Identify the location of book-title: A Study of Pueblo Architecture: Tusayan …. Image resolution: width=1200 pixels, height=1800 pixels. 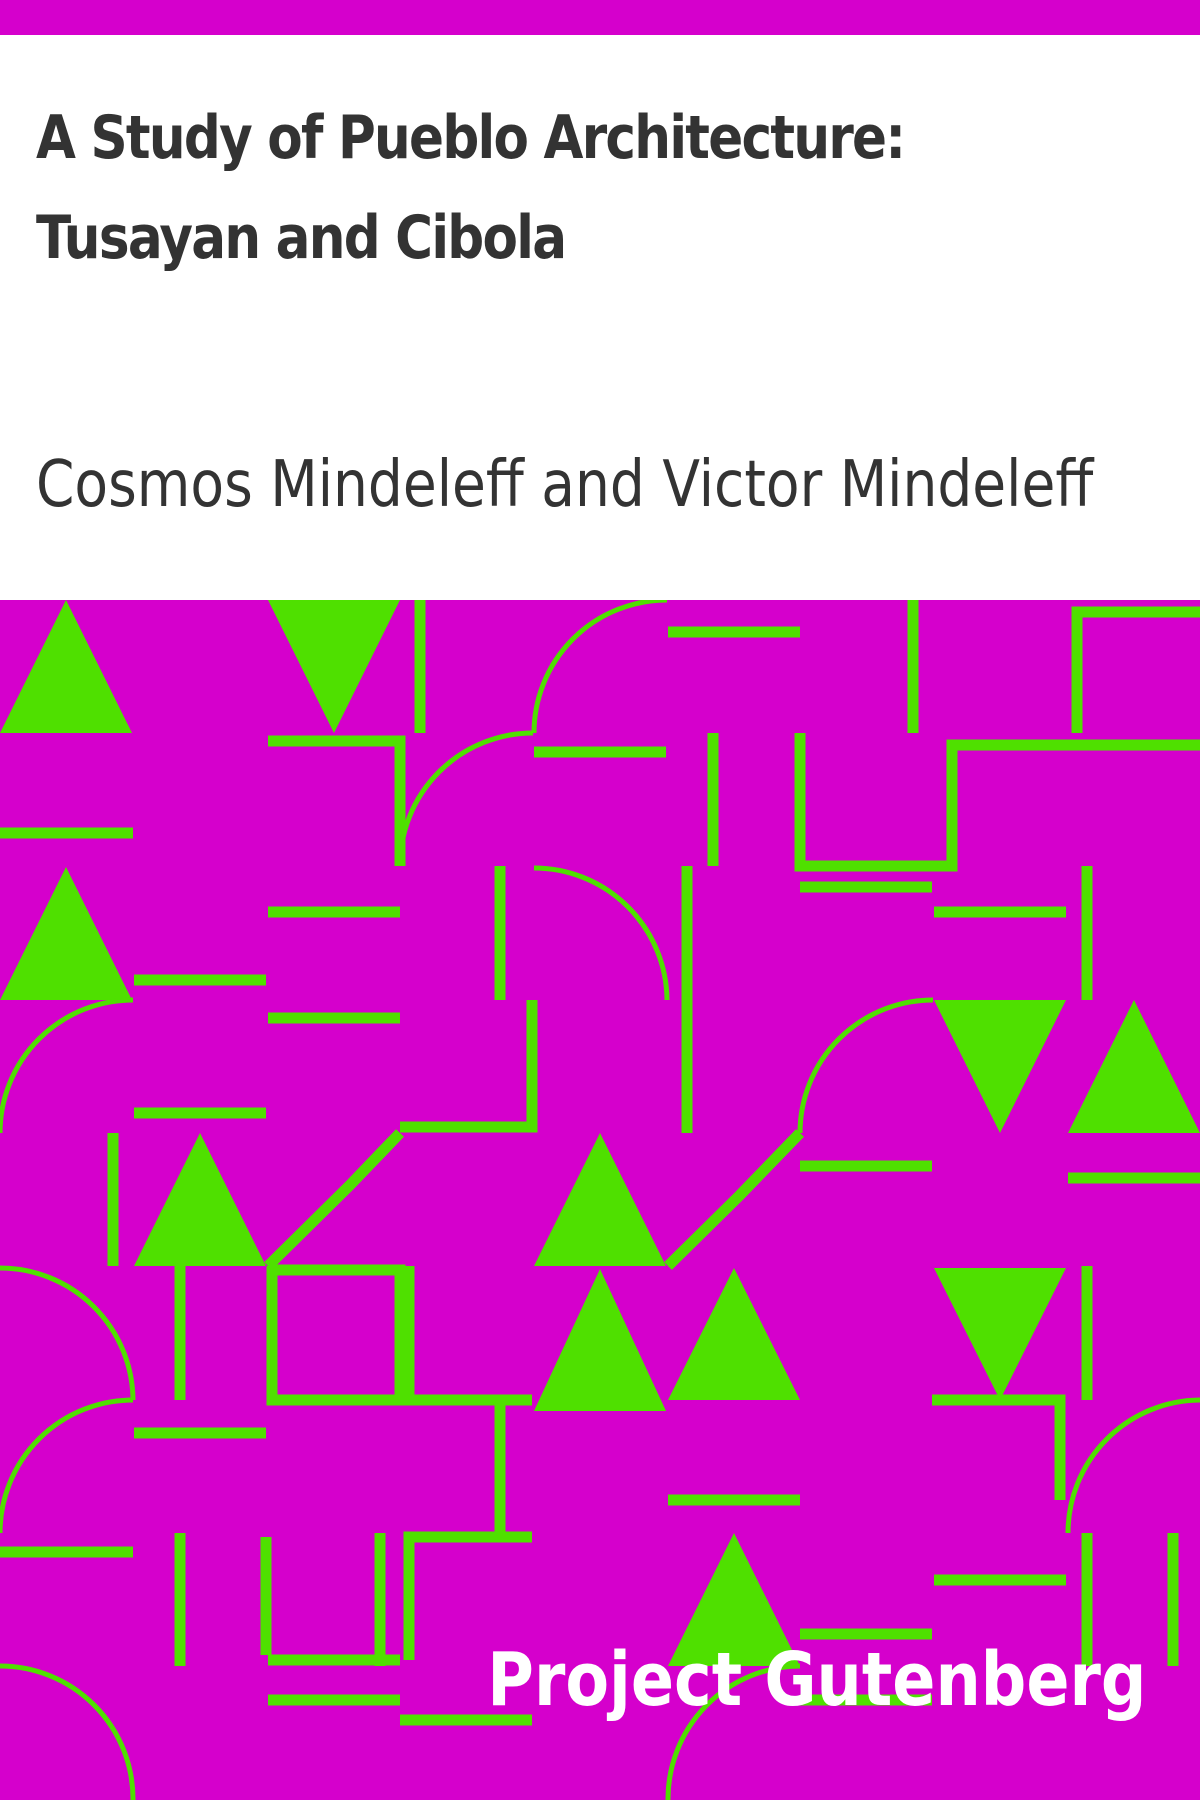
(471, 188).